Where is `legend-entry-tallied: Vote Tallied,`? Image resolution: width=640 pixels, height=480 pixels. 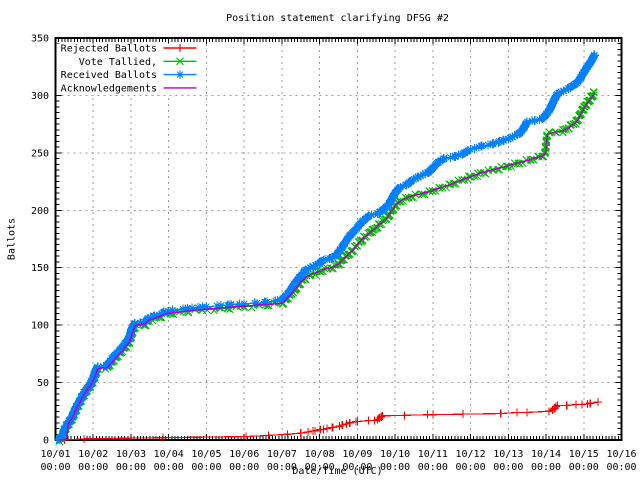 legend-entry-tallied: Vote Tallied, is located at coordinates (138, 62).